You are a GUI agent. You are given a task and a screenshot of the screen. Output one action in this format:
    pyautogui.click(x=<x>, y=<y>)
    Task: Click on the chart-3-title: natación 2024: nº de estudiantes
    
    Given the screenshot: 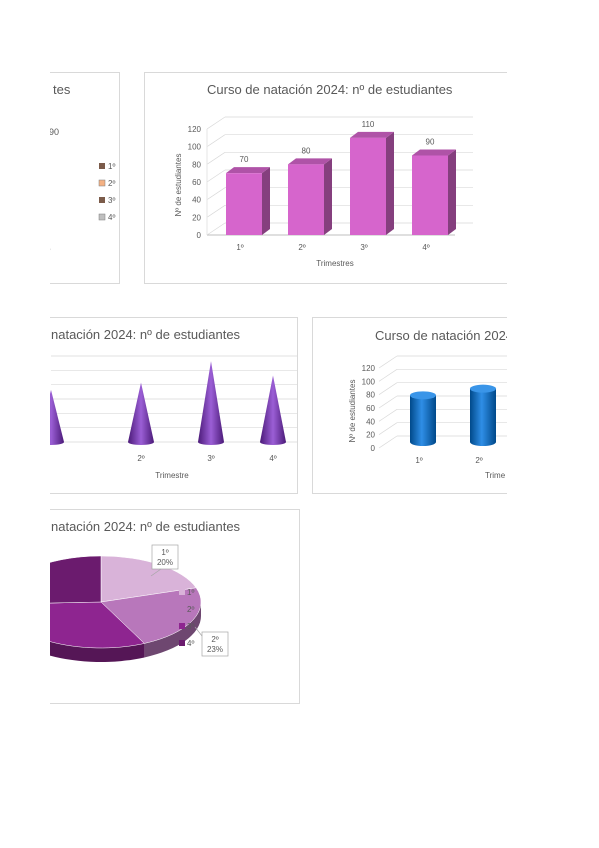 What is the action you would take?
    pyautogui.click(x=146, y=334)
    